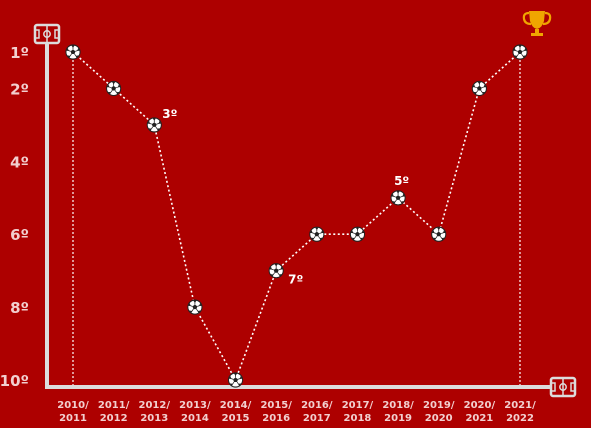  What do you see at coordinates (14, 381) in the screenshot?
I see `y-tick-label: 10º` at bounding box center [14, 381].